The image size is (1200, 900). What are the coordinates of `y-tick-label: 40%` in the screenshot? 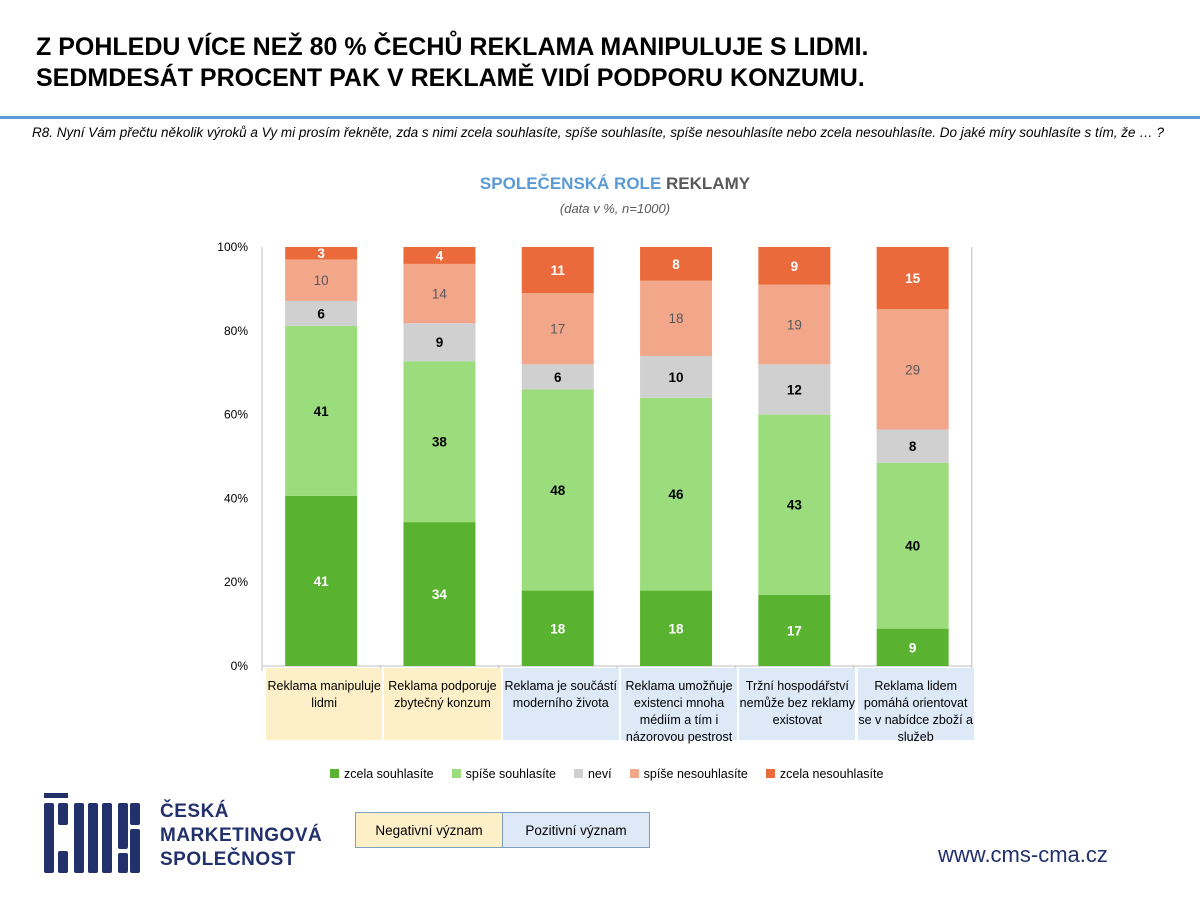 It's located at (236, 498).